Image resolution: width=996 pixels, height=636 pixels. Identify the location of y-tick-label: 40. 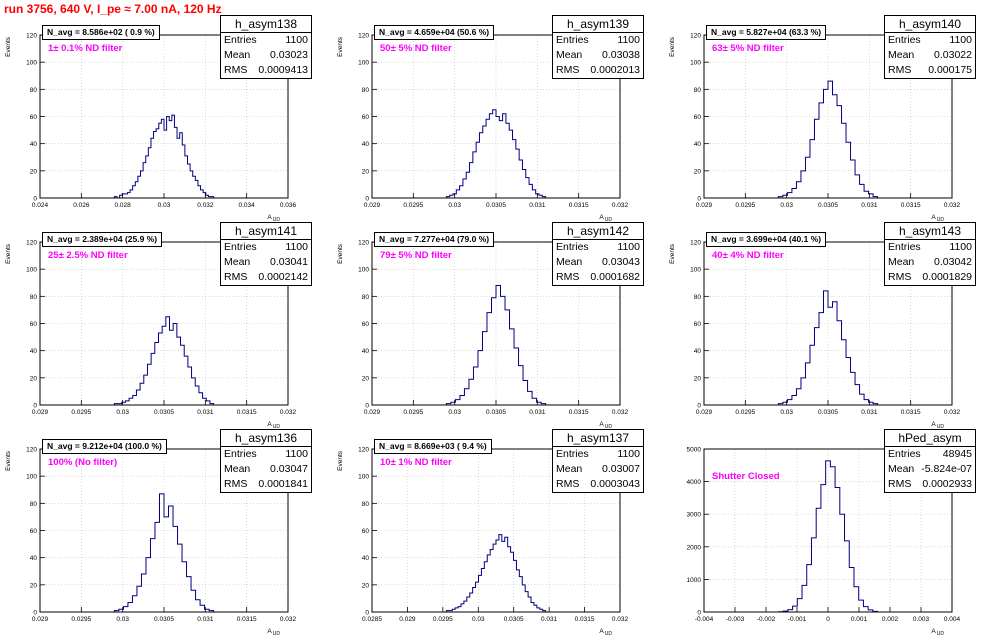
(366, 144).